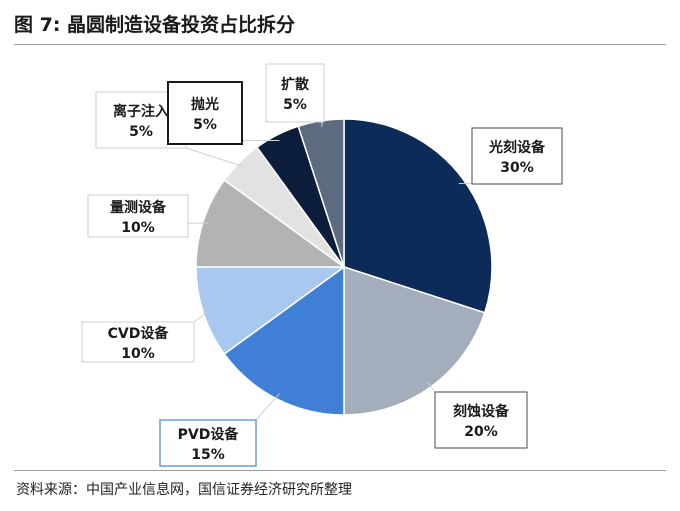  I want to click on slice-label-6: 抛光, so click(205, 104).